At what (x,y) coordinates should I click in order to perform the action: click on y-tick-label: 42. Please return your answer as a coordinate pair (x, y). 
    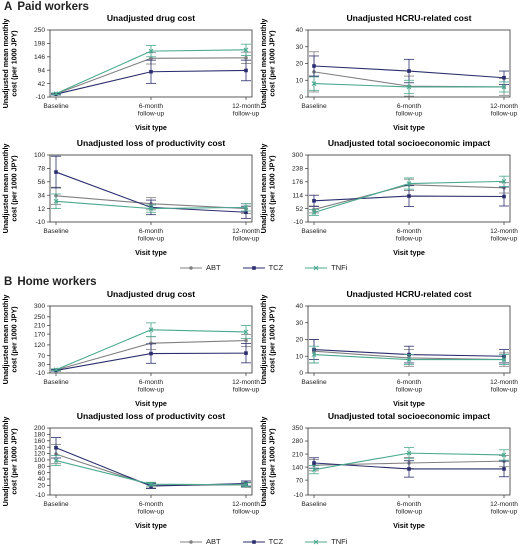
    Looking at the image, I should click on (42, 84).